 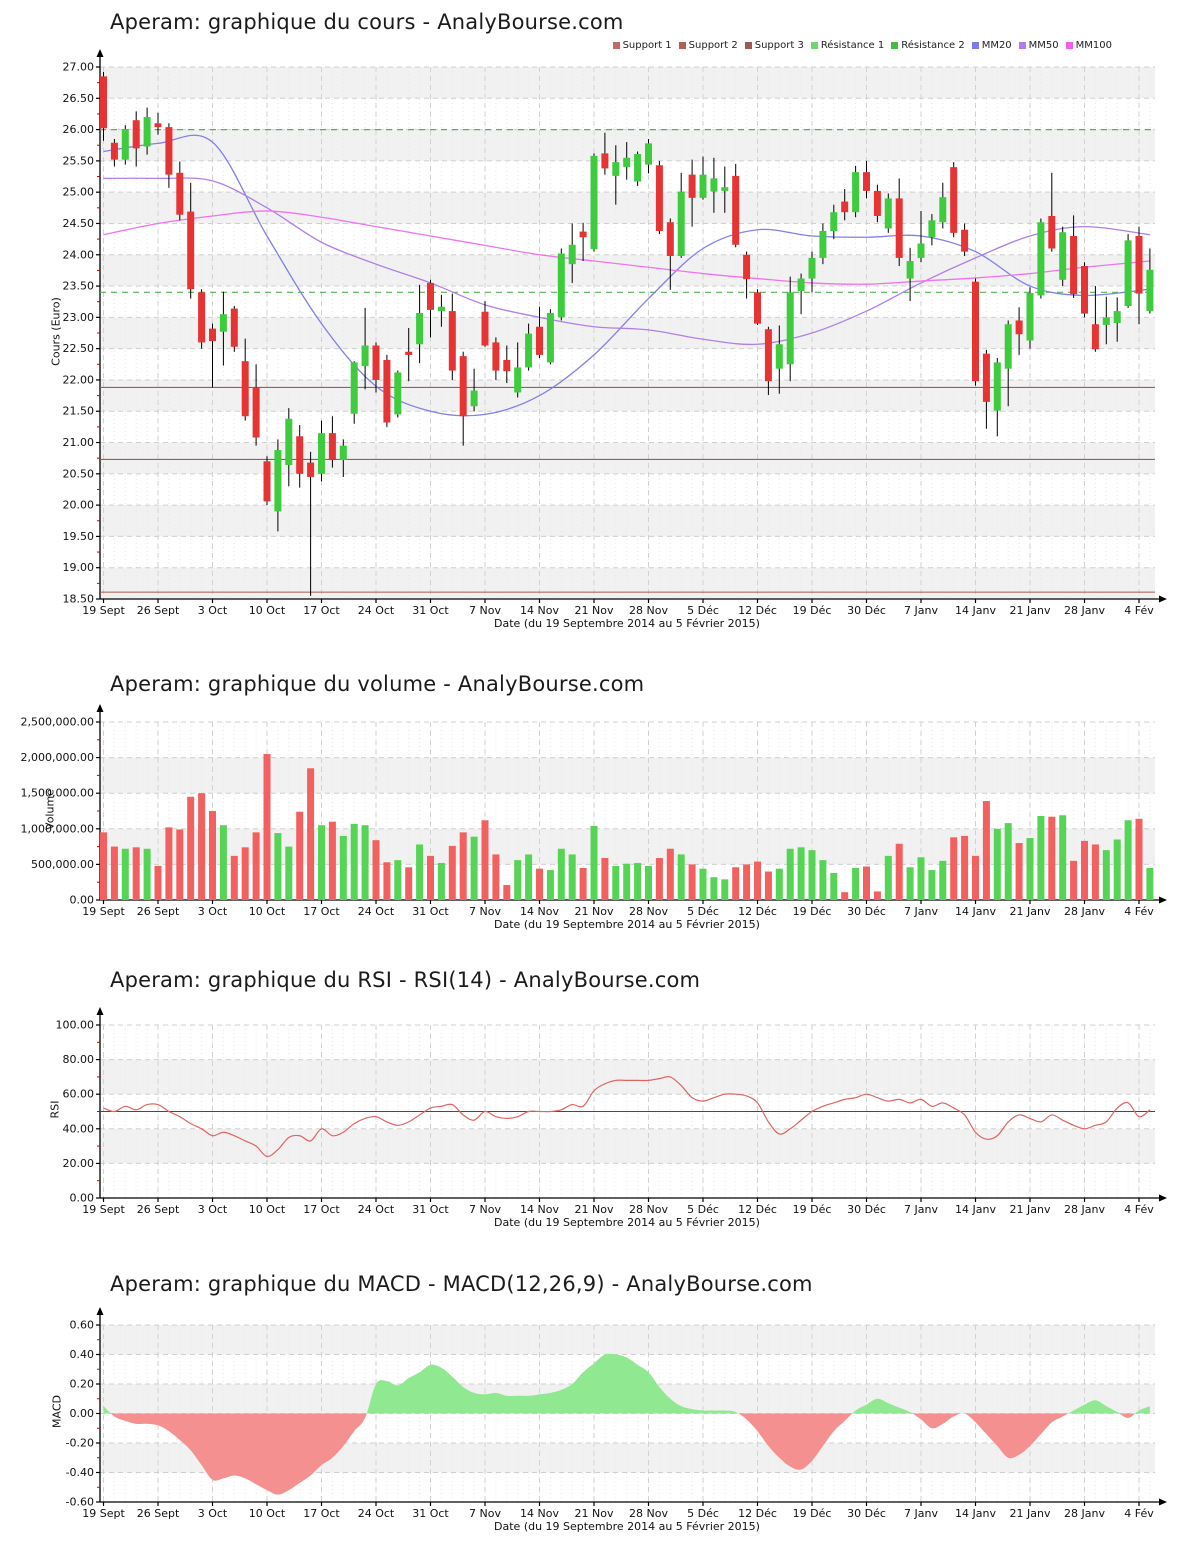 What do you see at coordinates (82, 1325) in the screenshot?
I see `svg-text: 0.60` at bounding box center [82, 1325].